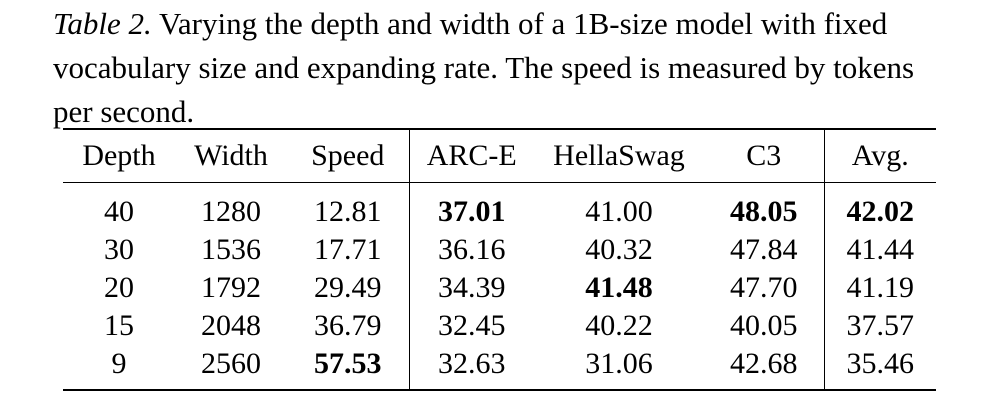  Describe the element at coordinates (619, 249) in the screenshot. I see `cell-hellaswag: 40.32` at that location.